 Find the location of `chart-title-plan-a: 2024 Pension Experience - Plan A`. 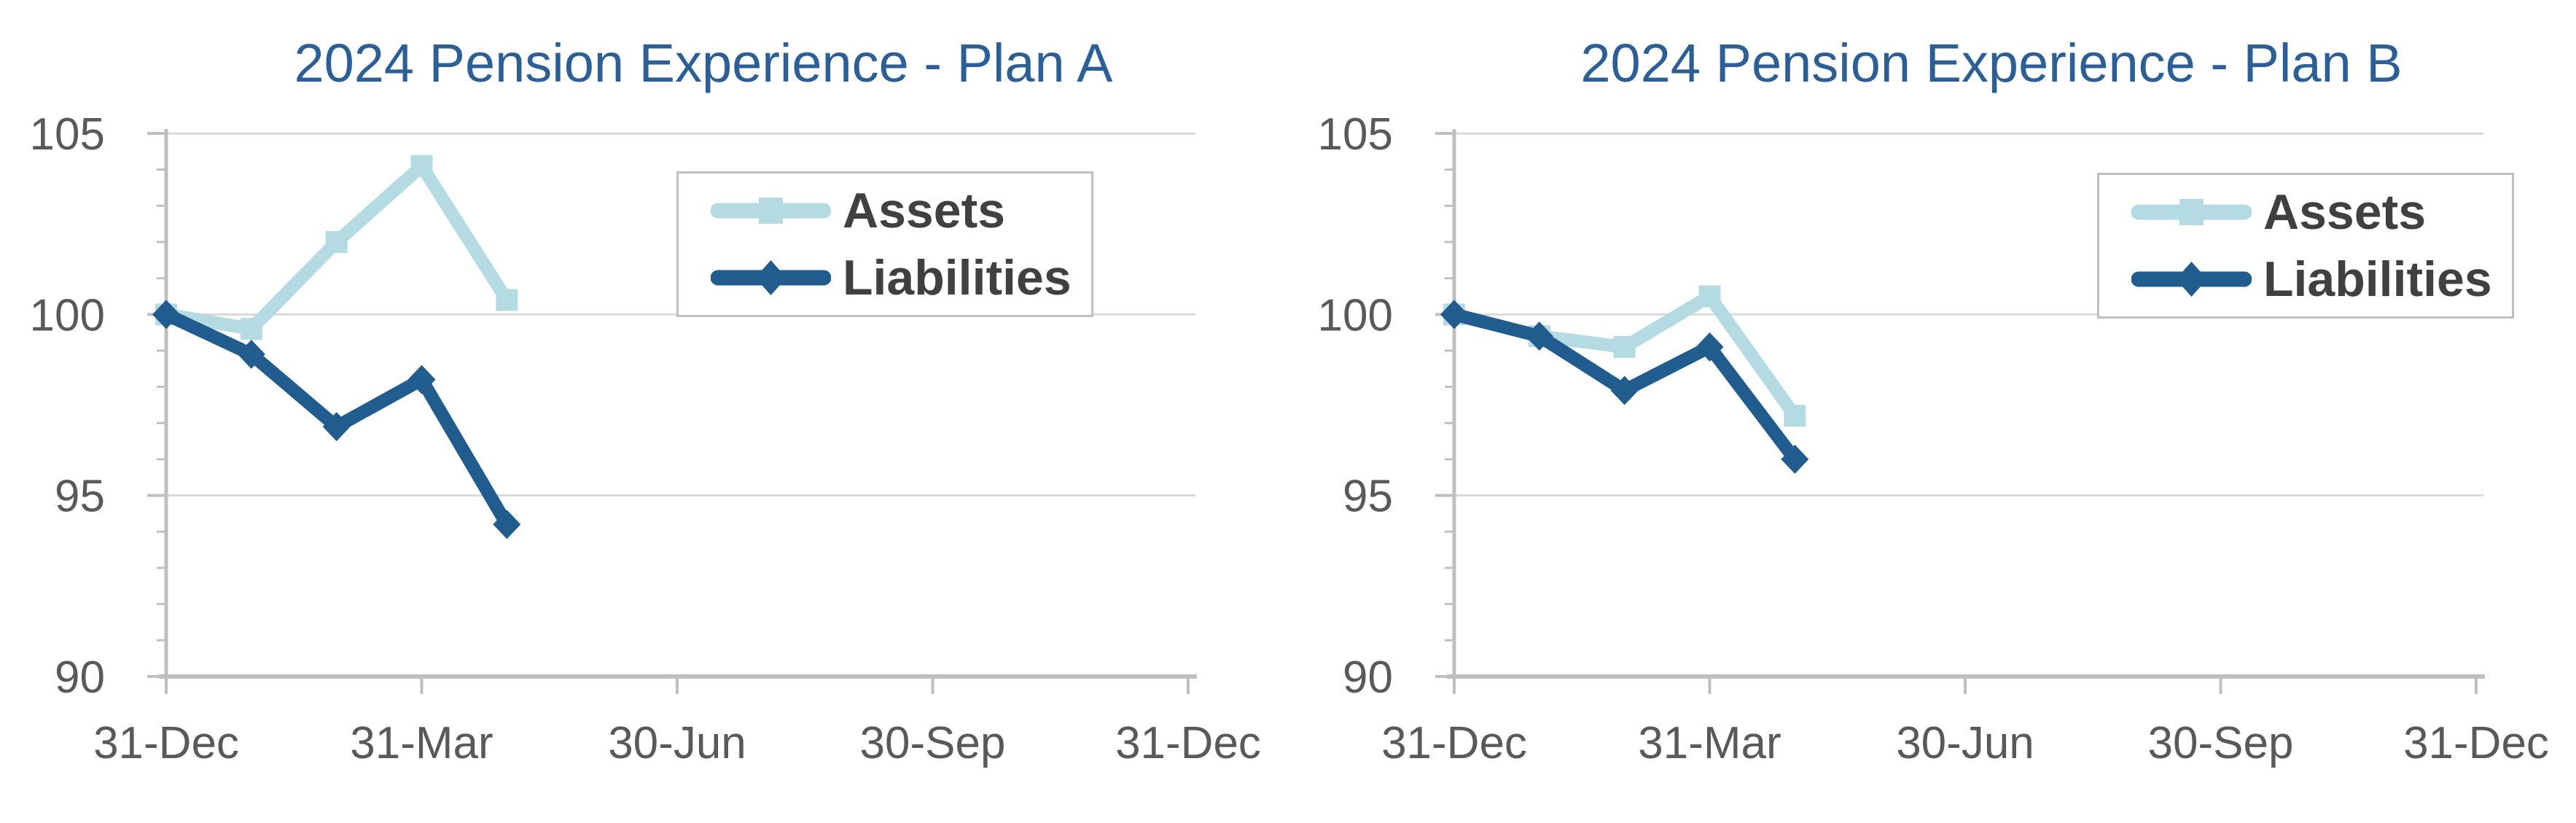

chart-title-plan-a: 2024 Pension Experience - Plan A is located at coordinates (703, 63).